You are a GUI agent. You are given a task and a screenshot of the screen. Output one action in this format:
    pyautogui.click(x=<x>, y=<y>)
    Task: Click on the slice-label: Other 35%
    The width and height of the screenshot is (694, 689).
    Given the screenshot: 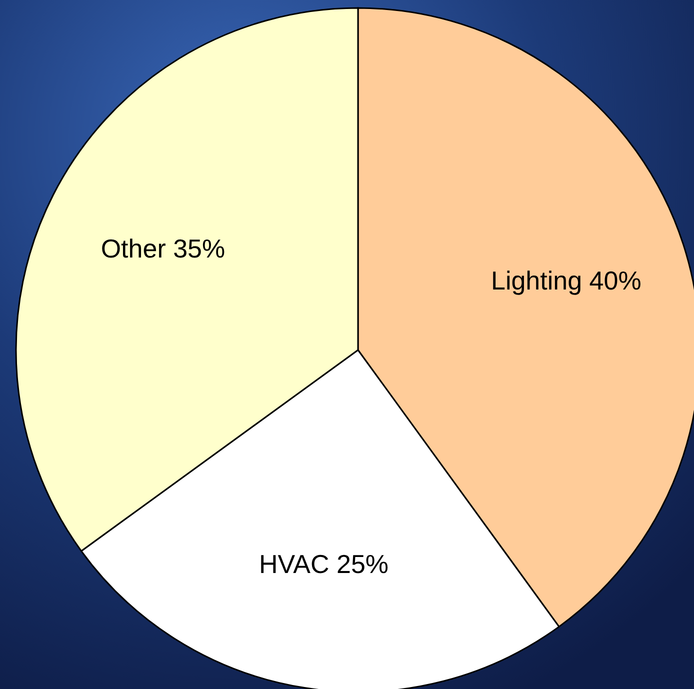 What is the action you would take?
    pyautogui.click(x=163, y=249)
    